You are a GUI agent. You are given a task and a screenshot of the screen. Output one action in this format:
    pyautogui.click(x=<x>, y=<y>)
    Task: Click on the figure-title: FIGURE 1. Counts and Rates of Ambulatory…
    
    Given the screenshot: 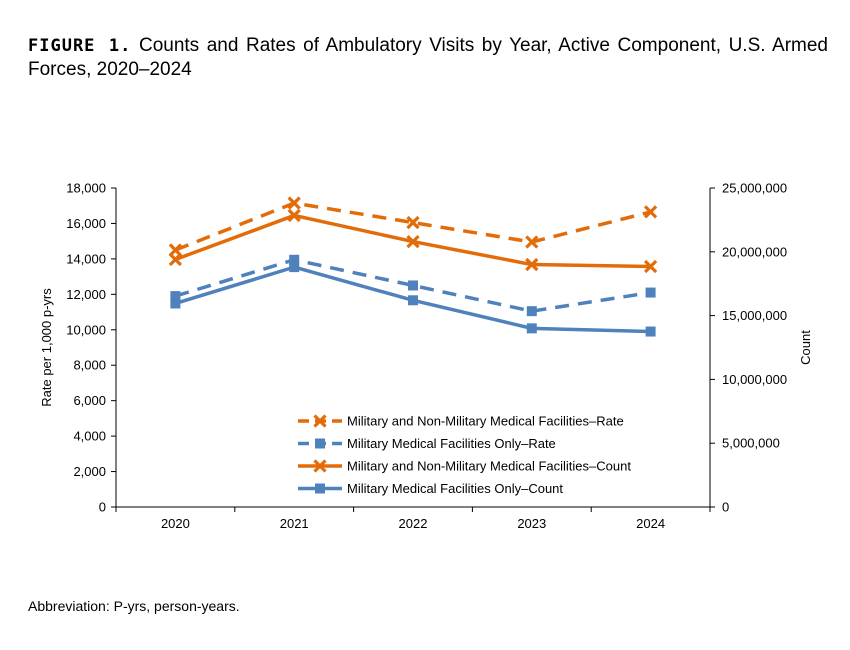 What is the action you would take?
    pyautogui.click(x=428, y=58)
    